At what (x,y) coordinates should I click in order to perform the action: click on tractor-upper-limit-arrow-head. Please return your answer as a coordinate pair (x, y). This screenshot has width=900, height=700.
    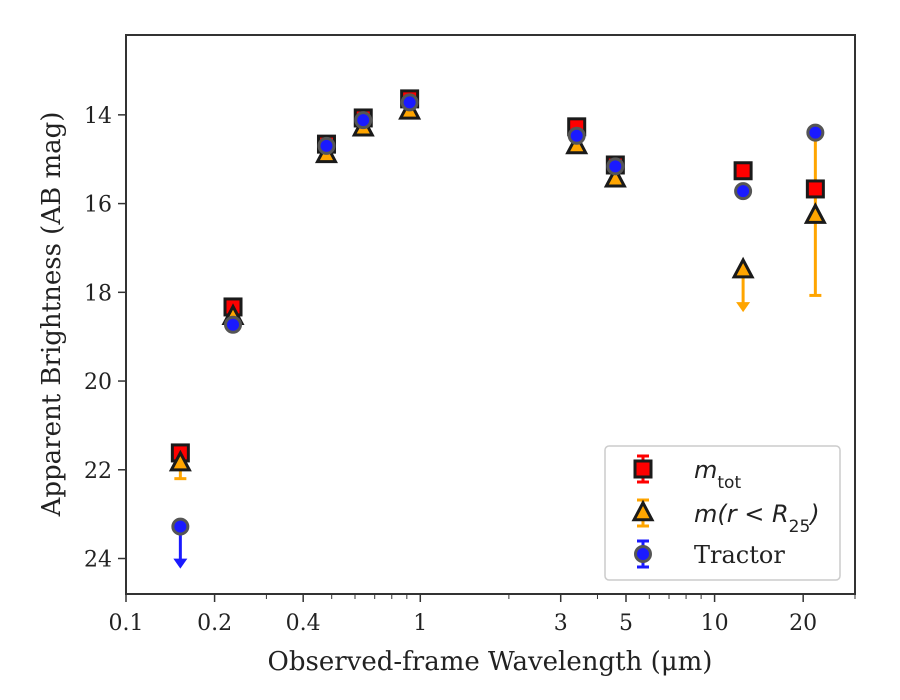
    Looking at the image, I should click on (180, 563).